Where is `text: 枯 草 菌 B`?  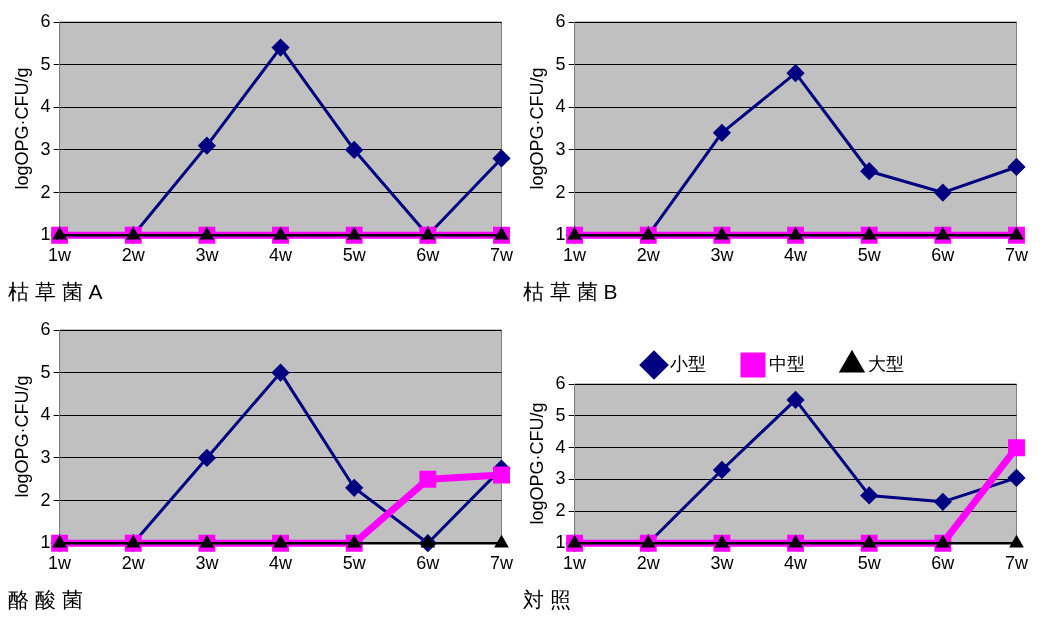 text: 枯 草 菌 B is located at coordinates (570, 292).